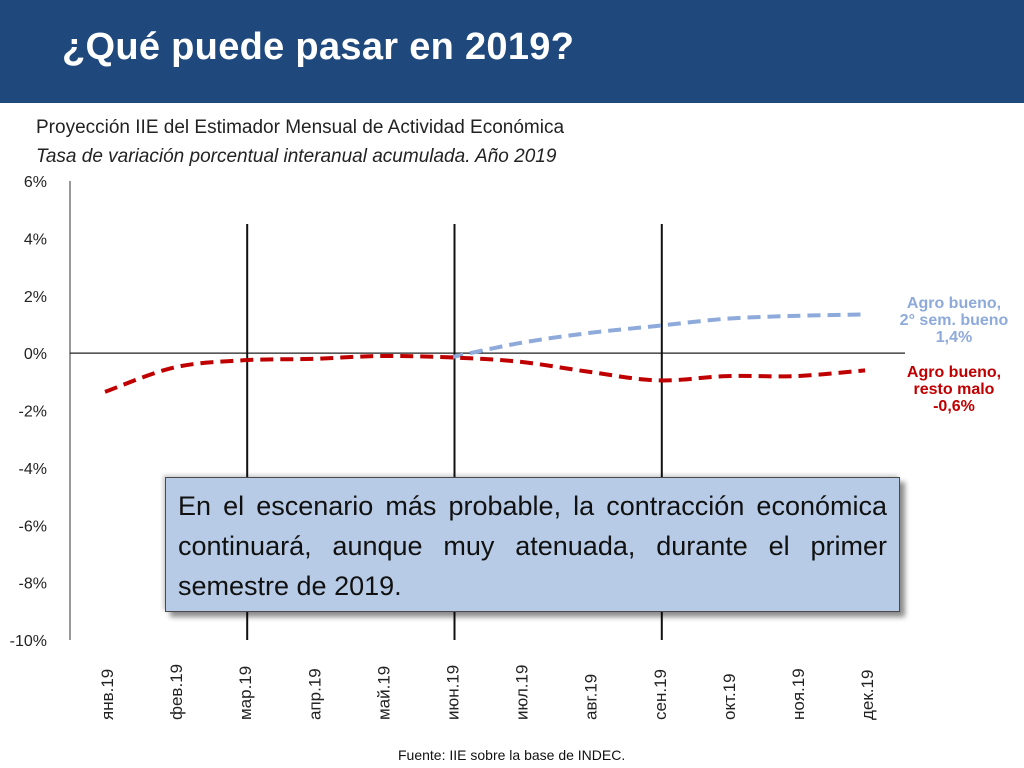 The image size is (1024, 768). Describe the element at coordinates (522, 692) in the screenshot. I see `x-tick-label: июл.19` at that location.